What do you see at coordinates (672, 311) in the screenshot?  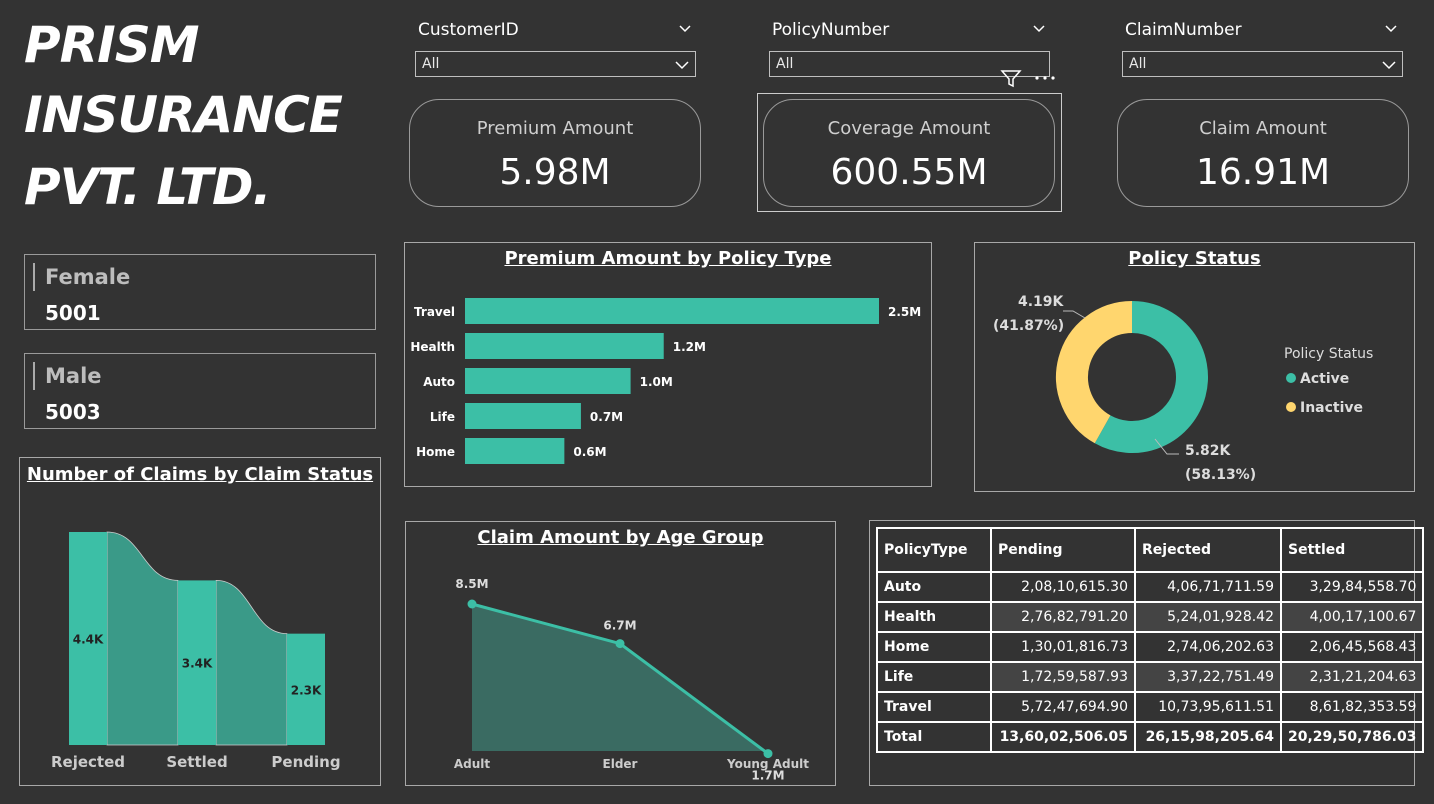 I see `bar-travel` at bounding box center [672, 311].